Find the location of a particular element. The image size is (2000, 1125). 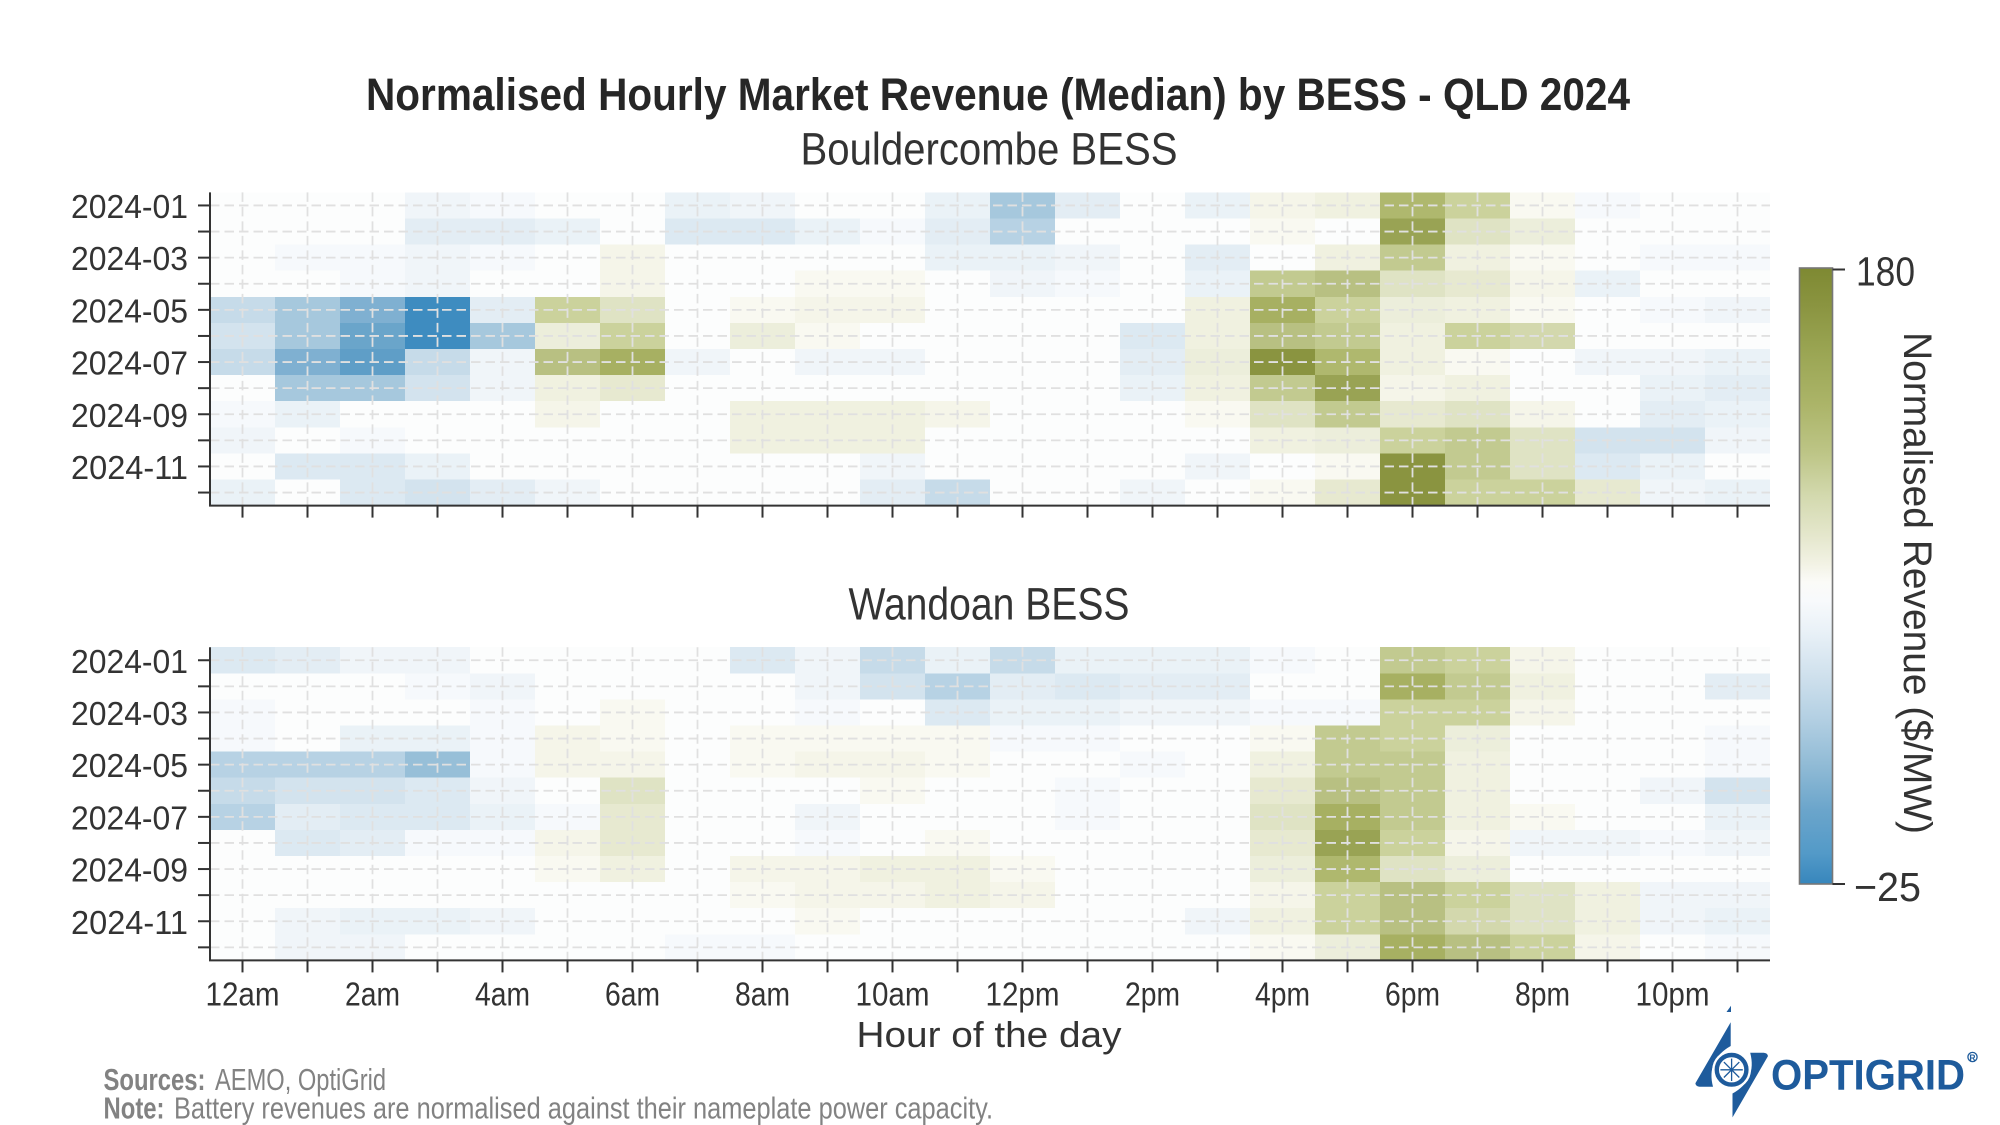

svg-text: 6pm is located at coordinates (1412, 994).